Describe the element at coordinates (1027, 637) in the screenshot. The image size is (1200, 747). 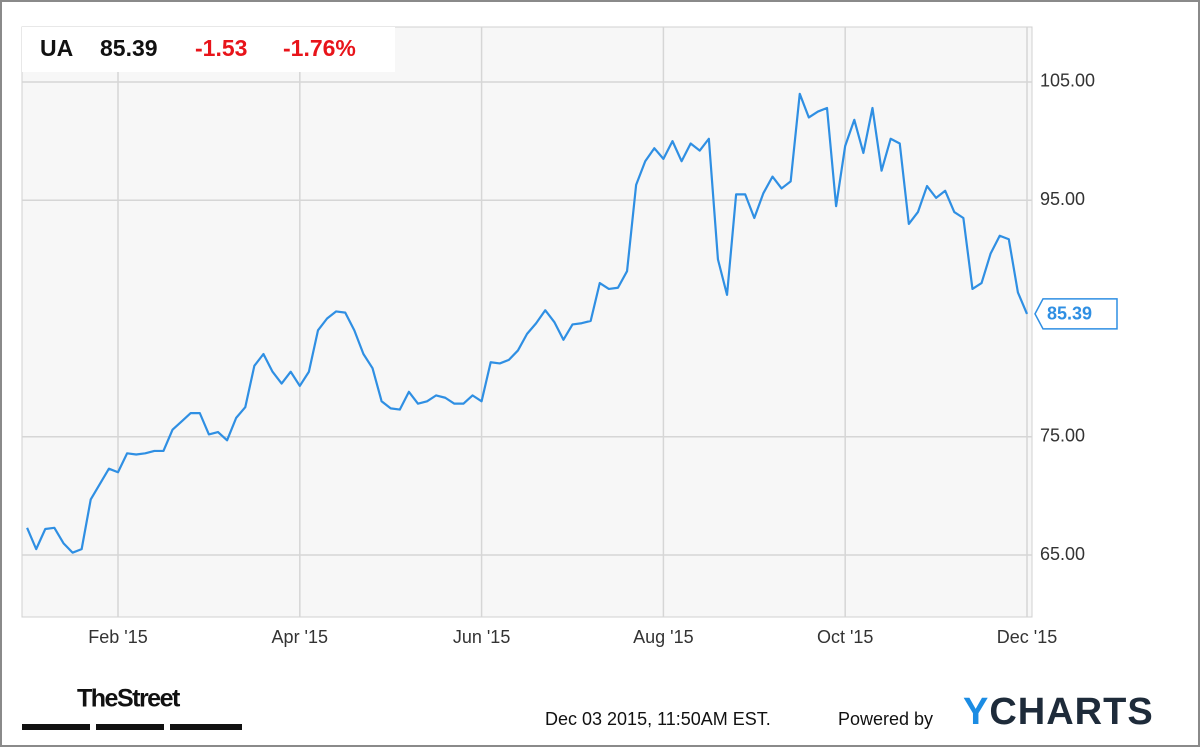
I see `x-tick-label: Dec '15` at that location.